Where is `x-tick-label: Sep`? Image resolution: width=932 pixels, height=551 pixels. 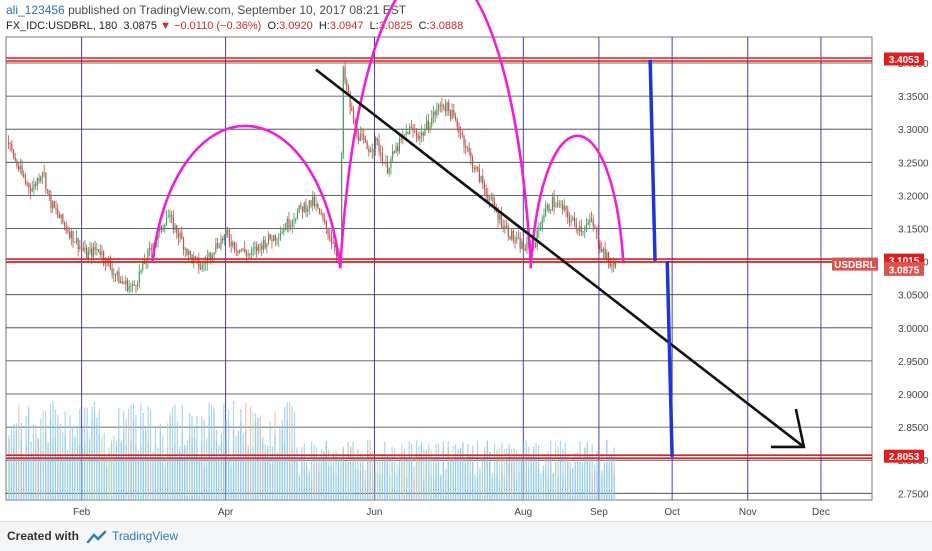
x-tick-label: Sep is located at coordinates (599, 512).